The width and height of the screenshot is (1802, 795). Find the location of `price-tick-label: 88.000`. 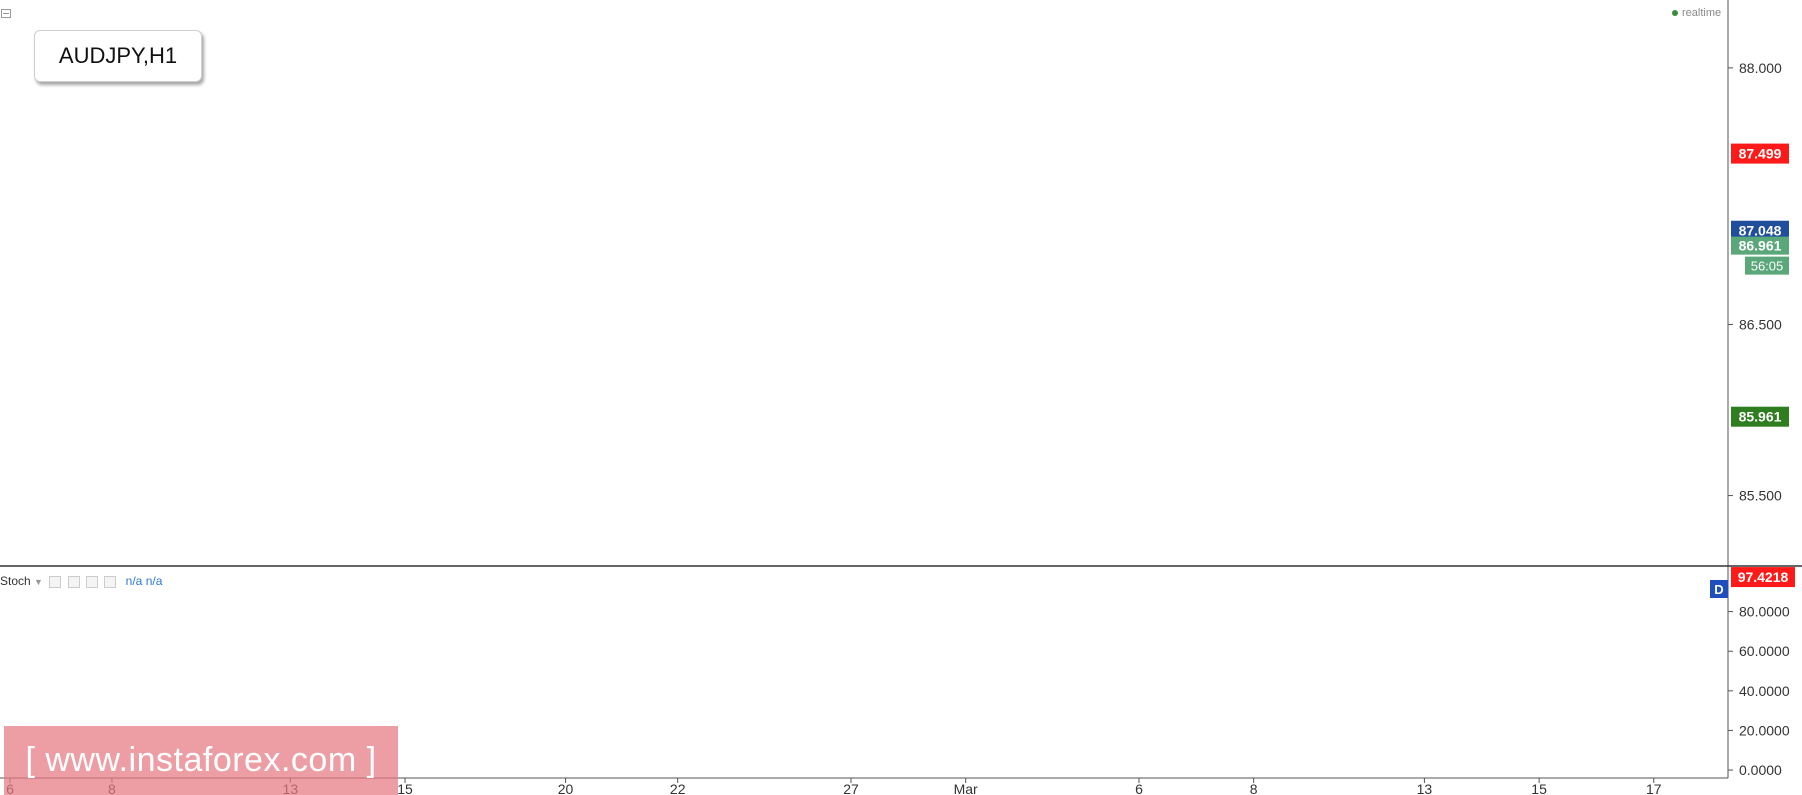

price-tick-label: 88.000 is located at coordinates (1760, 68).